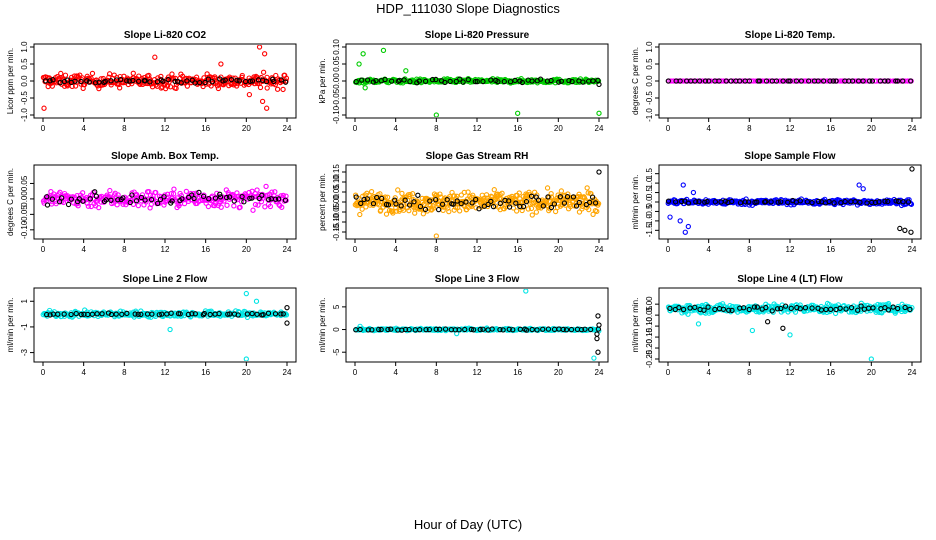 The width and height of the screenshot is (936, 540). What do you see at coordinates (336, 352) in the screenshot?
I see `y-tick-label: -5` at bounding box center [336, 352].